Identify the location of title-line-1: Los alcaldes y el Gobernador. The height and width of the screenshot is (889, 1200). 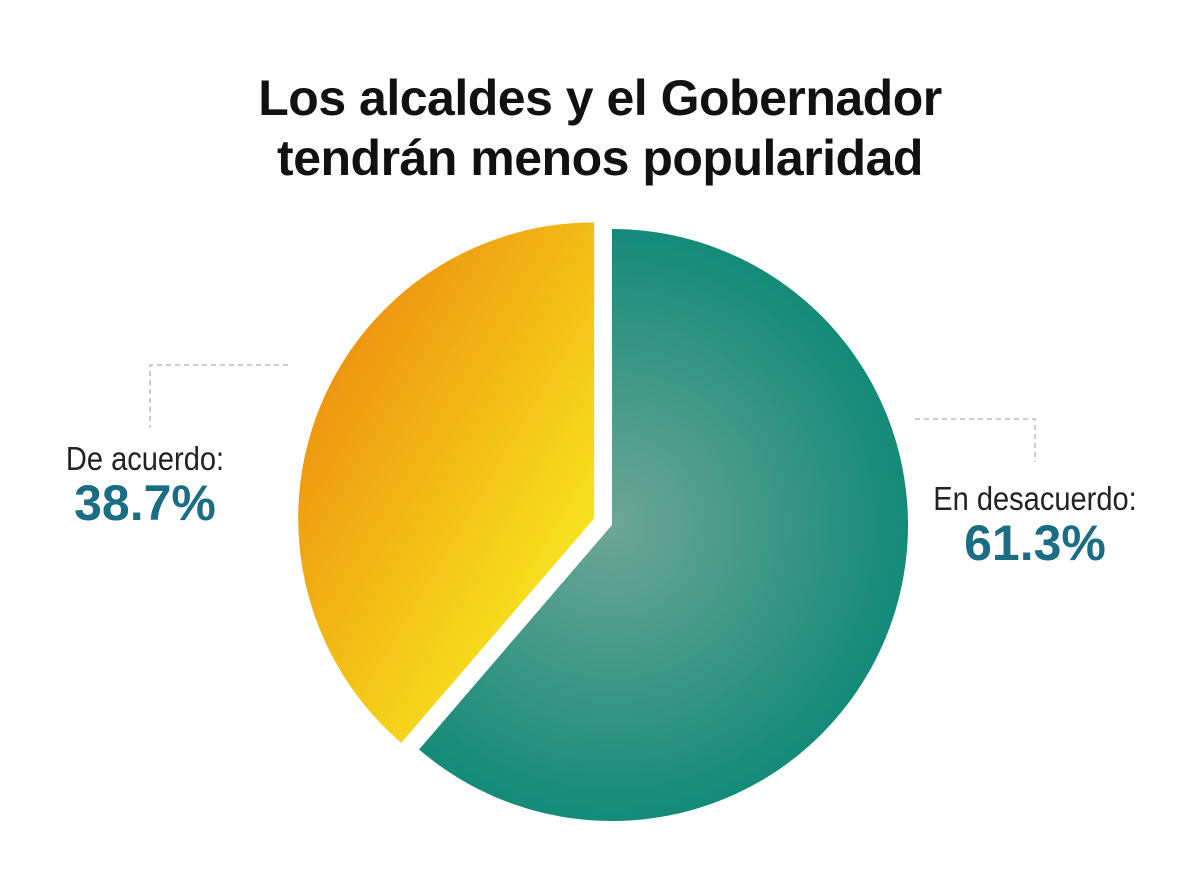
(600, 98).